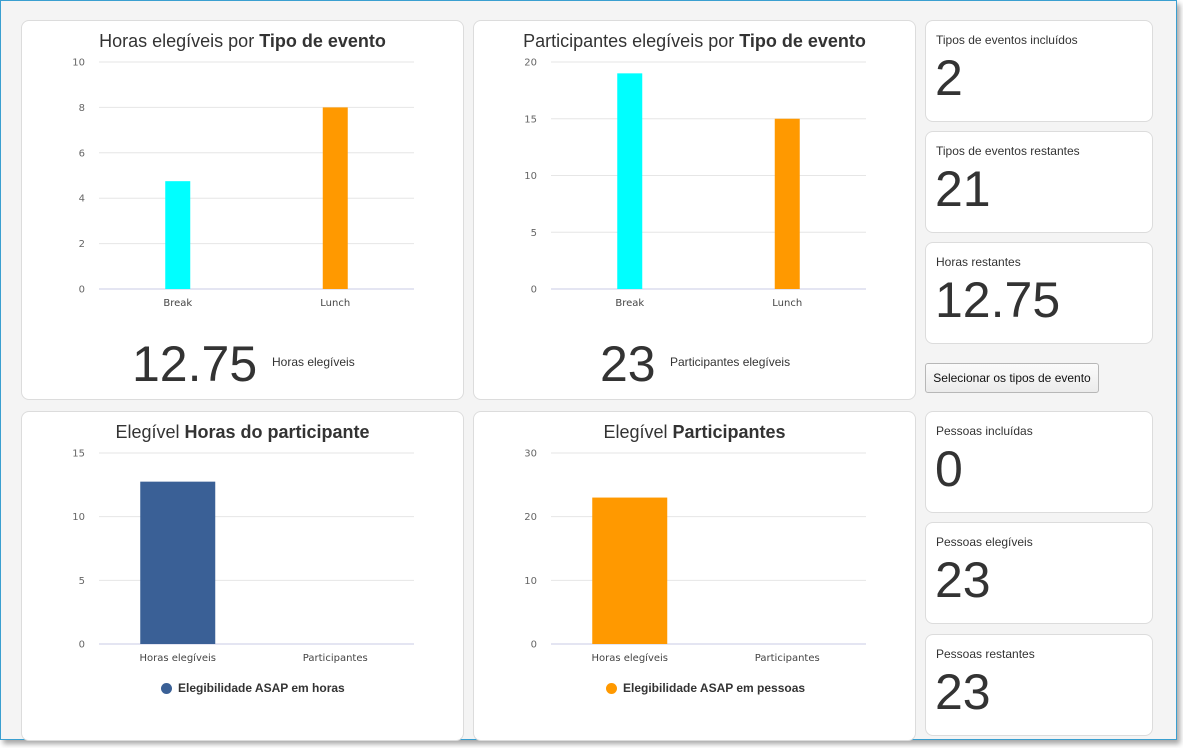 The image size is (1183, 748). Describe the element at coordinates (1012, 378) in the screenshot. I see `select-event-types-button: Selecionar os tipos de evento` at that location.